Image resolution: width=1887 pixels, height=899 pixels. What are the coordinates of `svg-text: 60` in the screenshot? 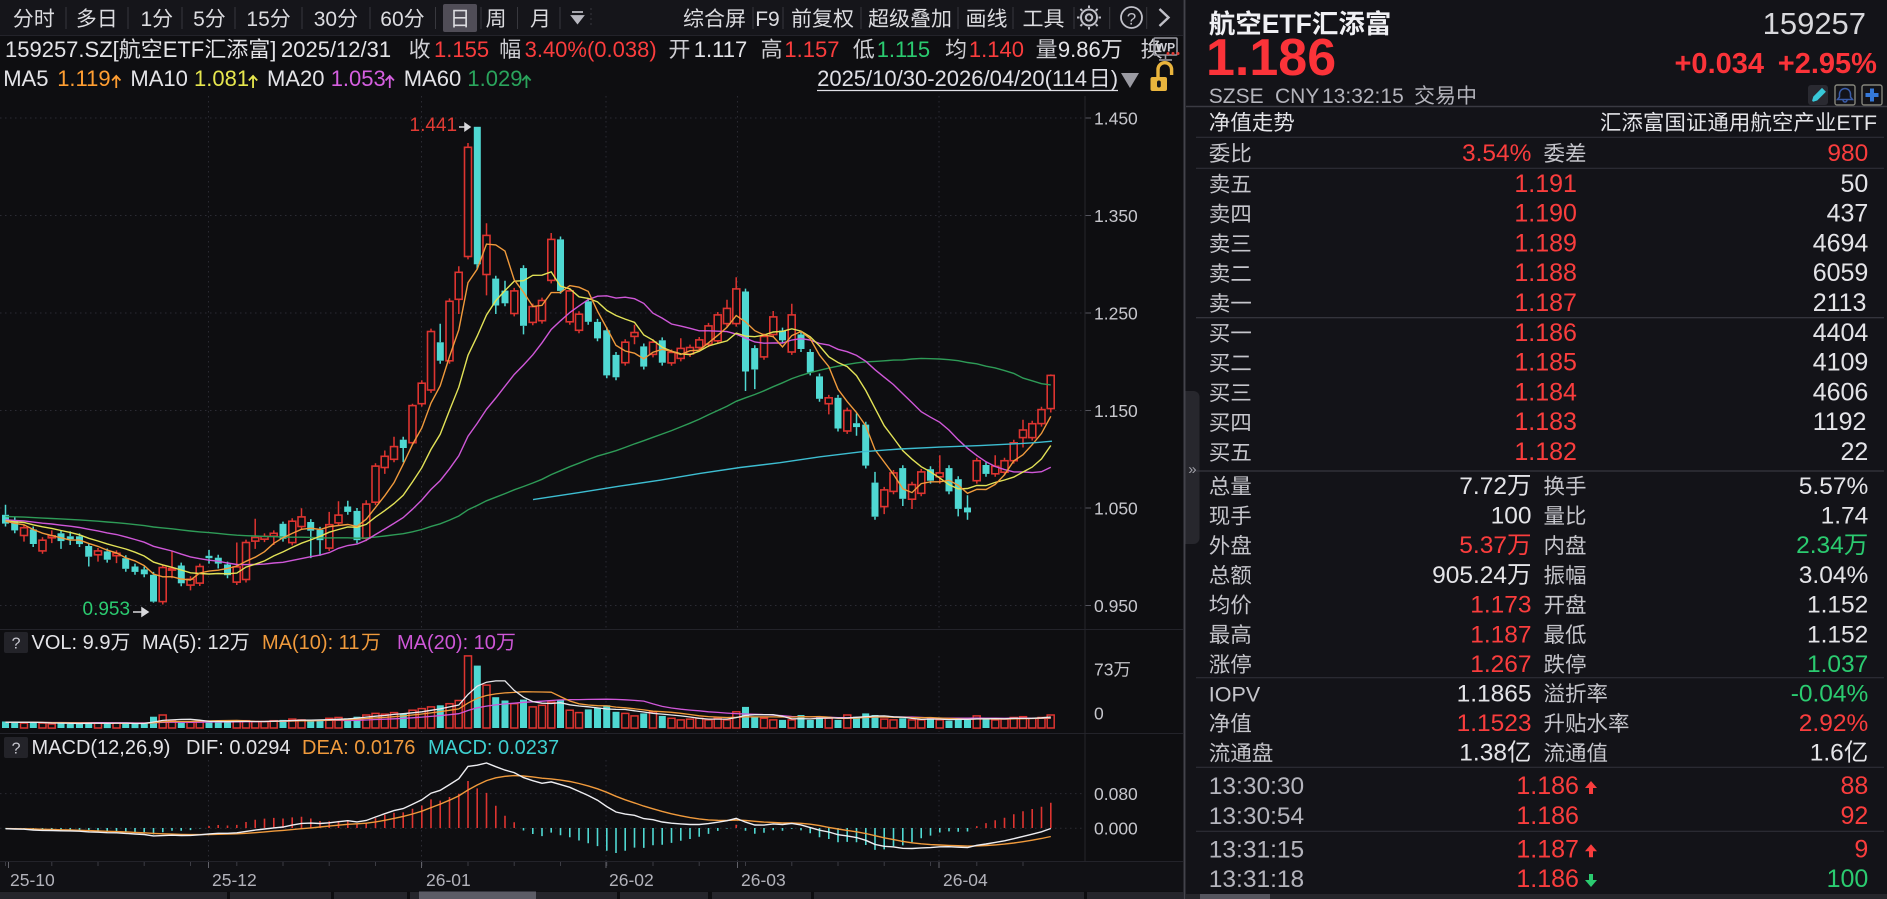 It's located at (391, 19).